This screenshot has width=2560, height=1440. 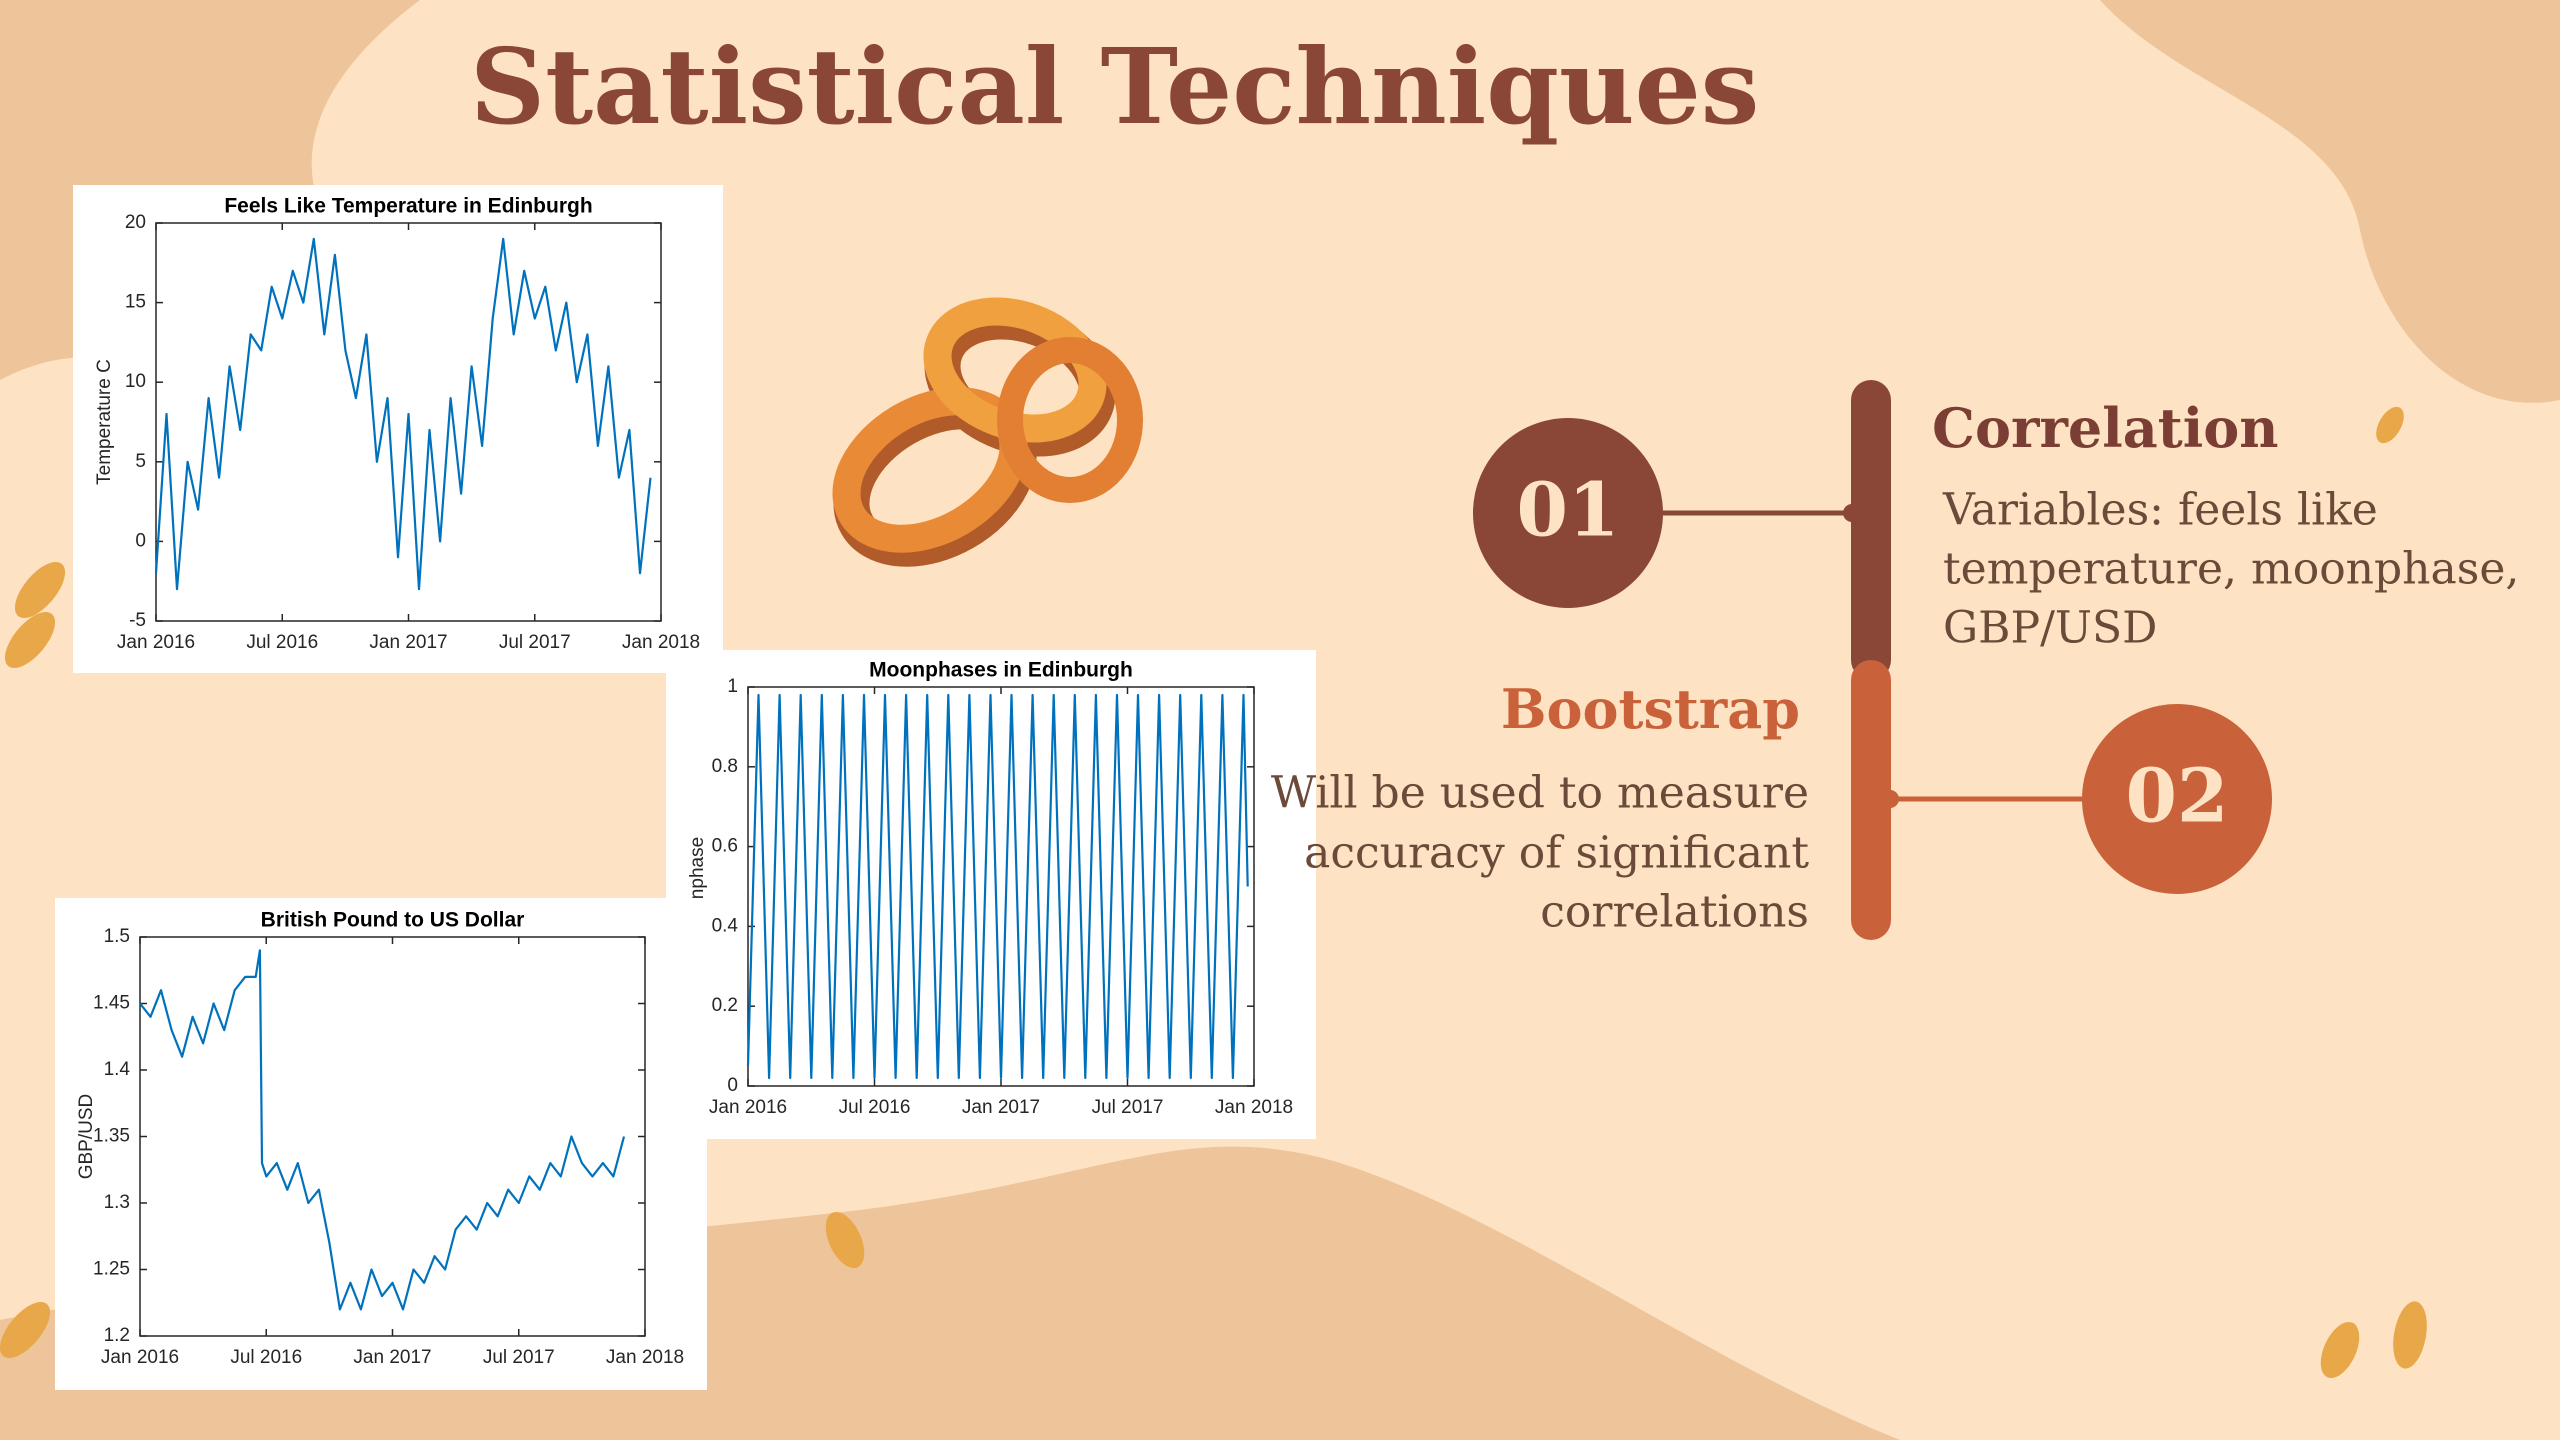 I want to click on y-tick-label: 1, so click(x=732, y=686).